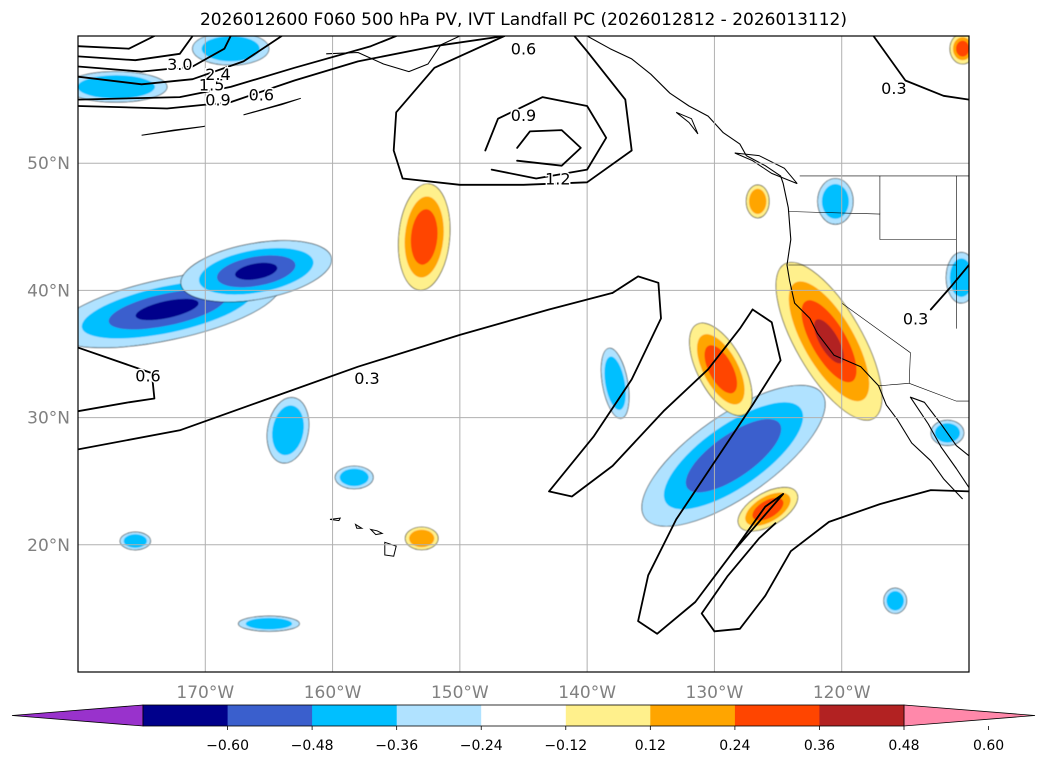 The width and height of the screenshot is (1047, 765). Describe the element at coordinates (969, 715) in the screenshot. I see `colorbar-extend-high` at that location.